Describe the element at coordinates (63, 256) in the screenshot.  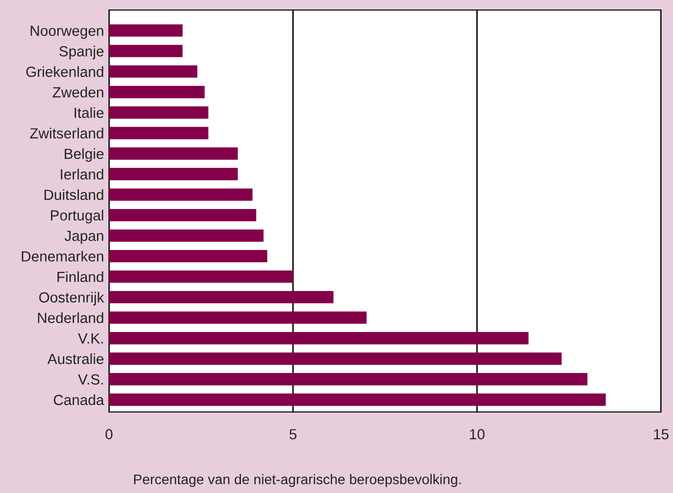
I see `y-tick-label: Denemarken` at that location.